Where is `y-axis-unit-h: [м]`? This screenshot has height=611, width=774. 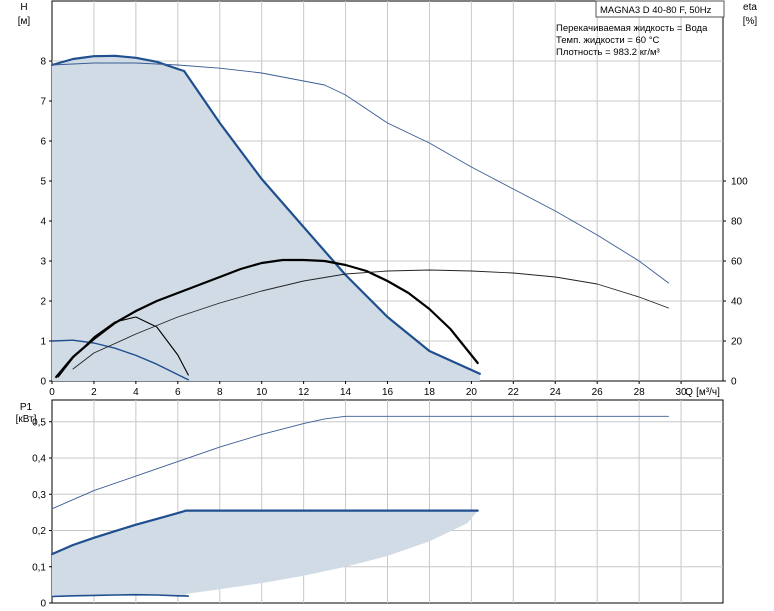 y-axis-unit-h: [м] is located at coordinates (24, 21).